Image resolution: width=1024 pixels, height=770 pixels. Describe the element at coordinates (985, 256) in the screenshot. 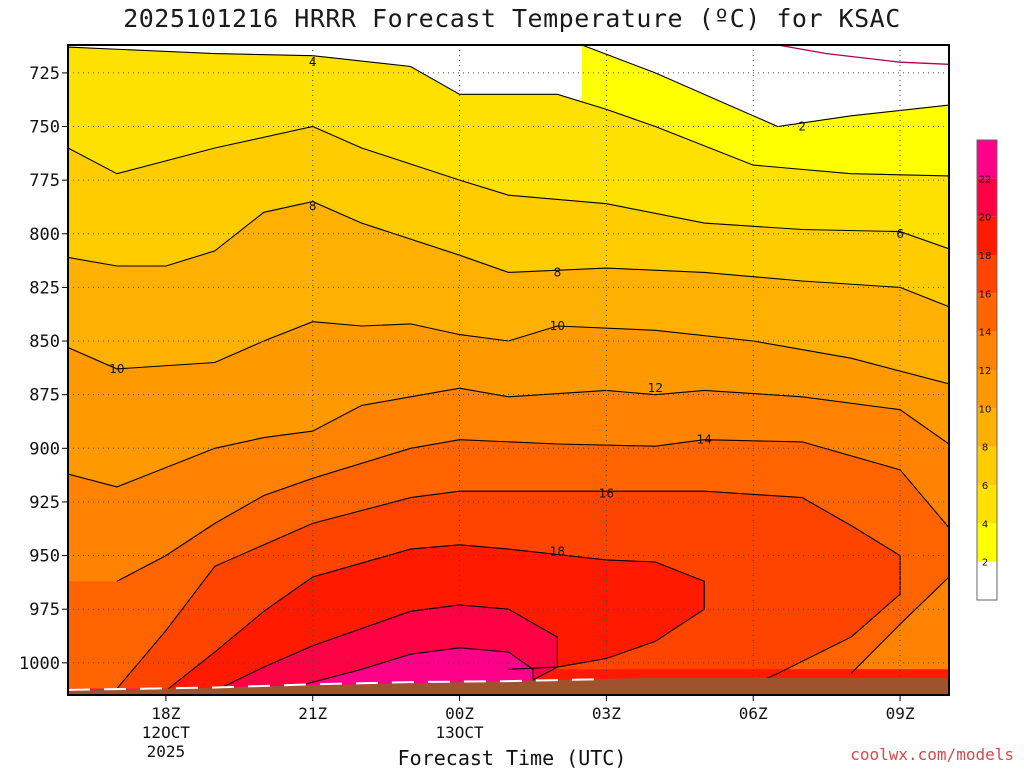

I see `colorbar-label: 18` at that location.